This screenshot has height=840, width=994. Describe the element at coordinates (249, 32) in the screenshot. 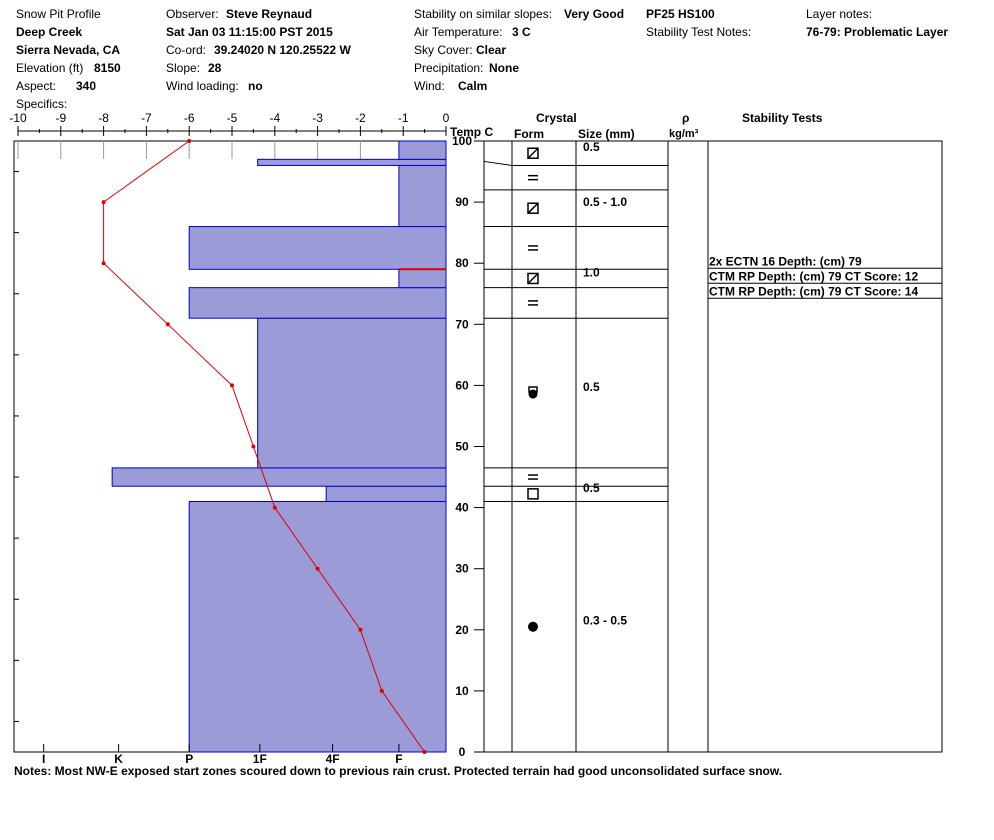

I see `observation-datetime: Sat Jan 03 11:15:00 PST 2015` at that location.